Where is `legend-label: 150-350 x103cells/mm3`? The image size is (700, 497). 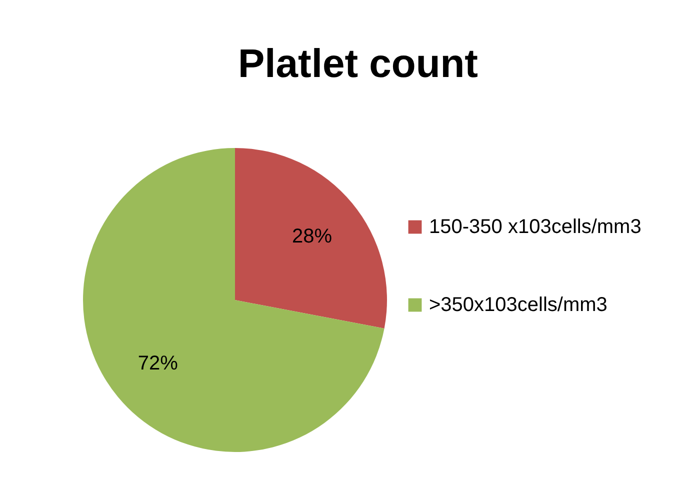 legend-label: 150-350 x103cells/mm3 is located at coordinates (535, 227).